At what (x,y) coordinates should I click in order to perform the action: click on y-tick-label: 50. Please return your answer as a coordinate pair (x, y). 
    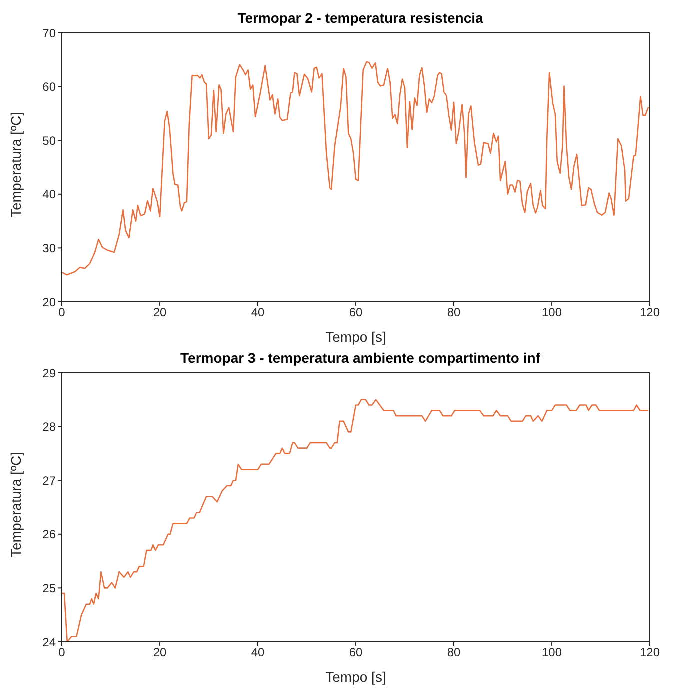
    Looking at the image, I should click on (49, 141).